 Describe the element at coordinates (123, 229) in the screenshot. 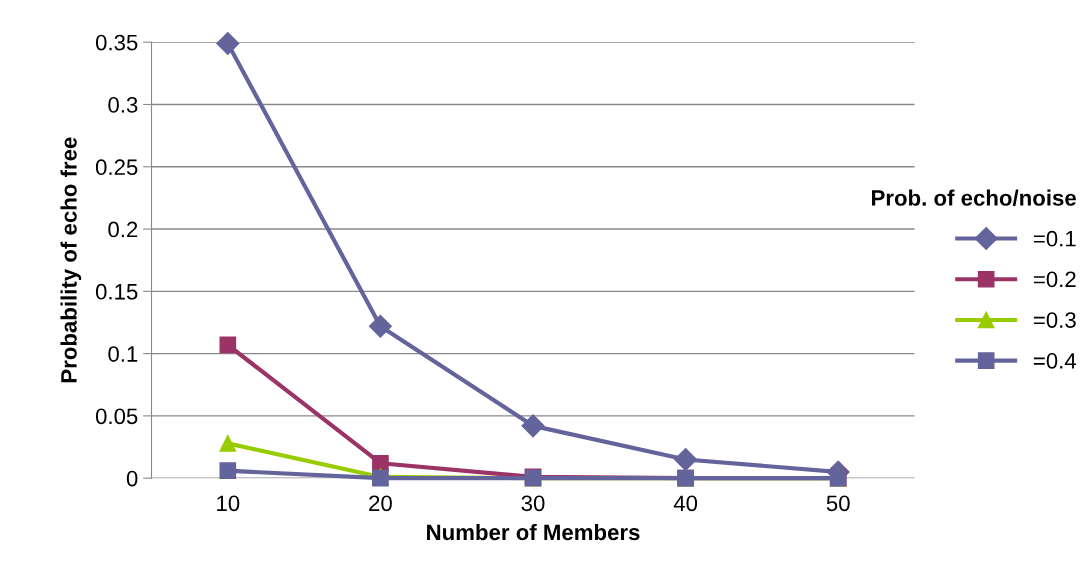

I see `y-tick-label: 0.2` at that location.